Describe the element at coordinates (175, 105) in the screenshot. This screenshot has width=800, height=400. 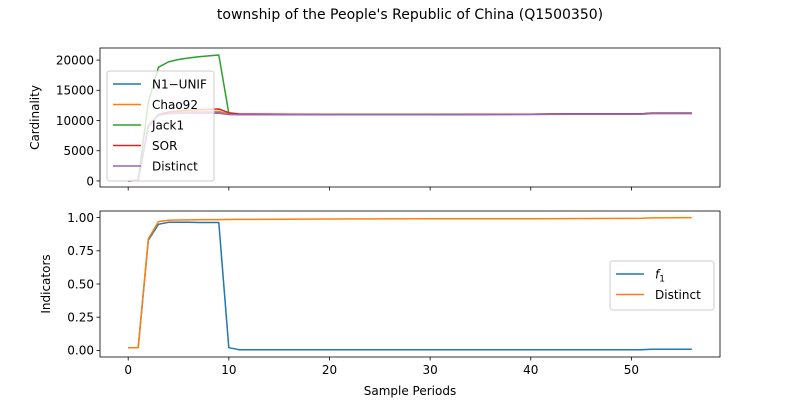
I see `legend-label: Chao92` at that location.